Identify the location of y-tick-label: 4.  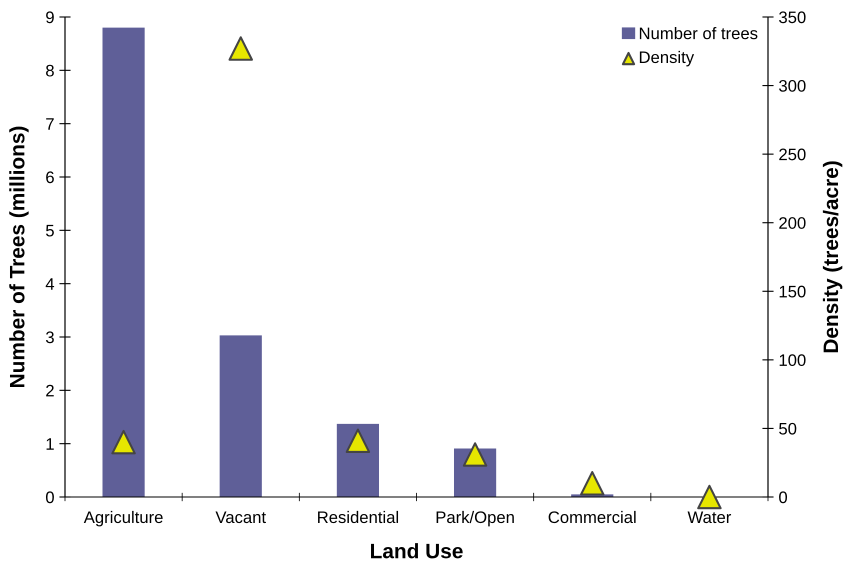
(50, 284).